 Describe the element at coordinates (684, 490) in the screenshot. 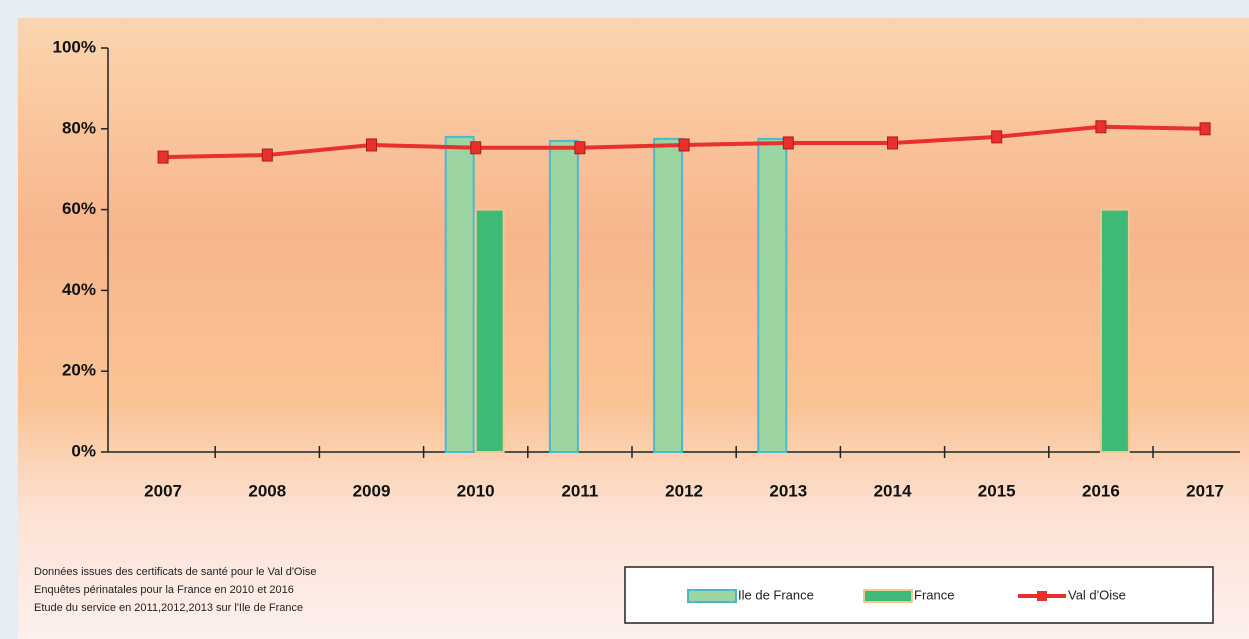

I see `x-tick-label: 2012` at that location.